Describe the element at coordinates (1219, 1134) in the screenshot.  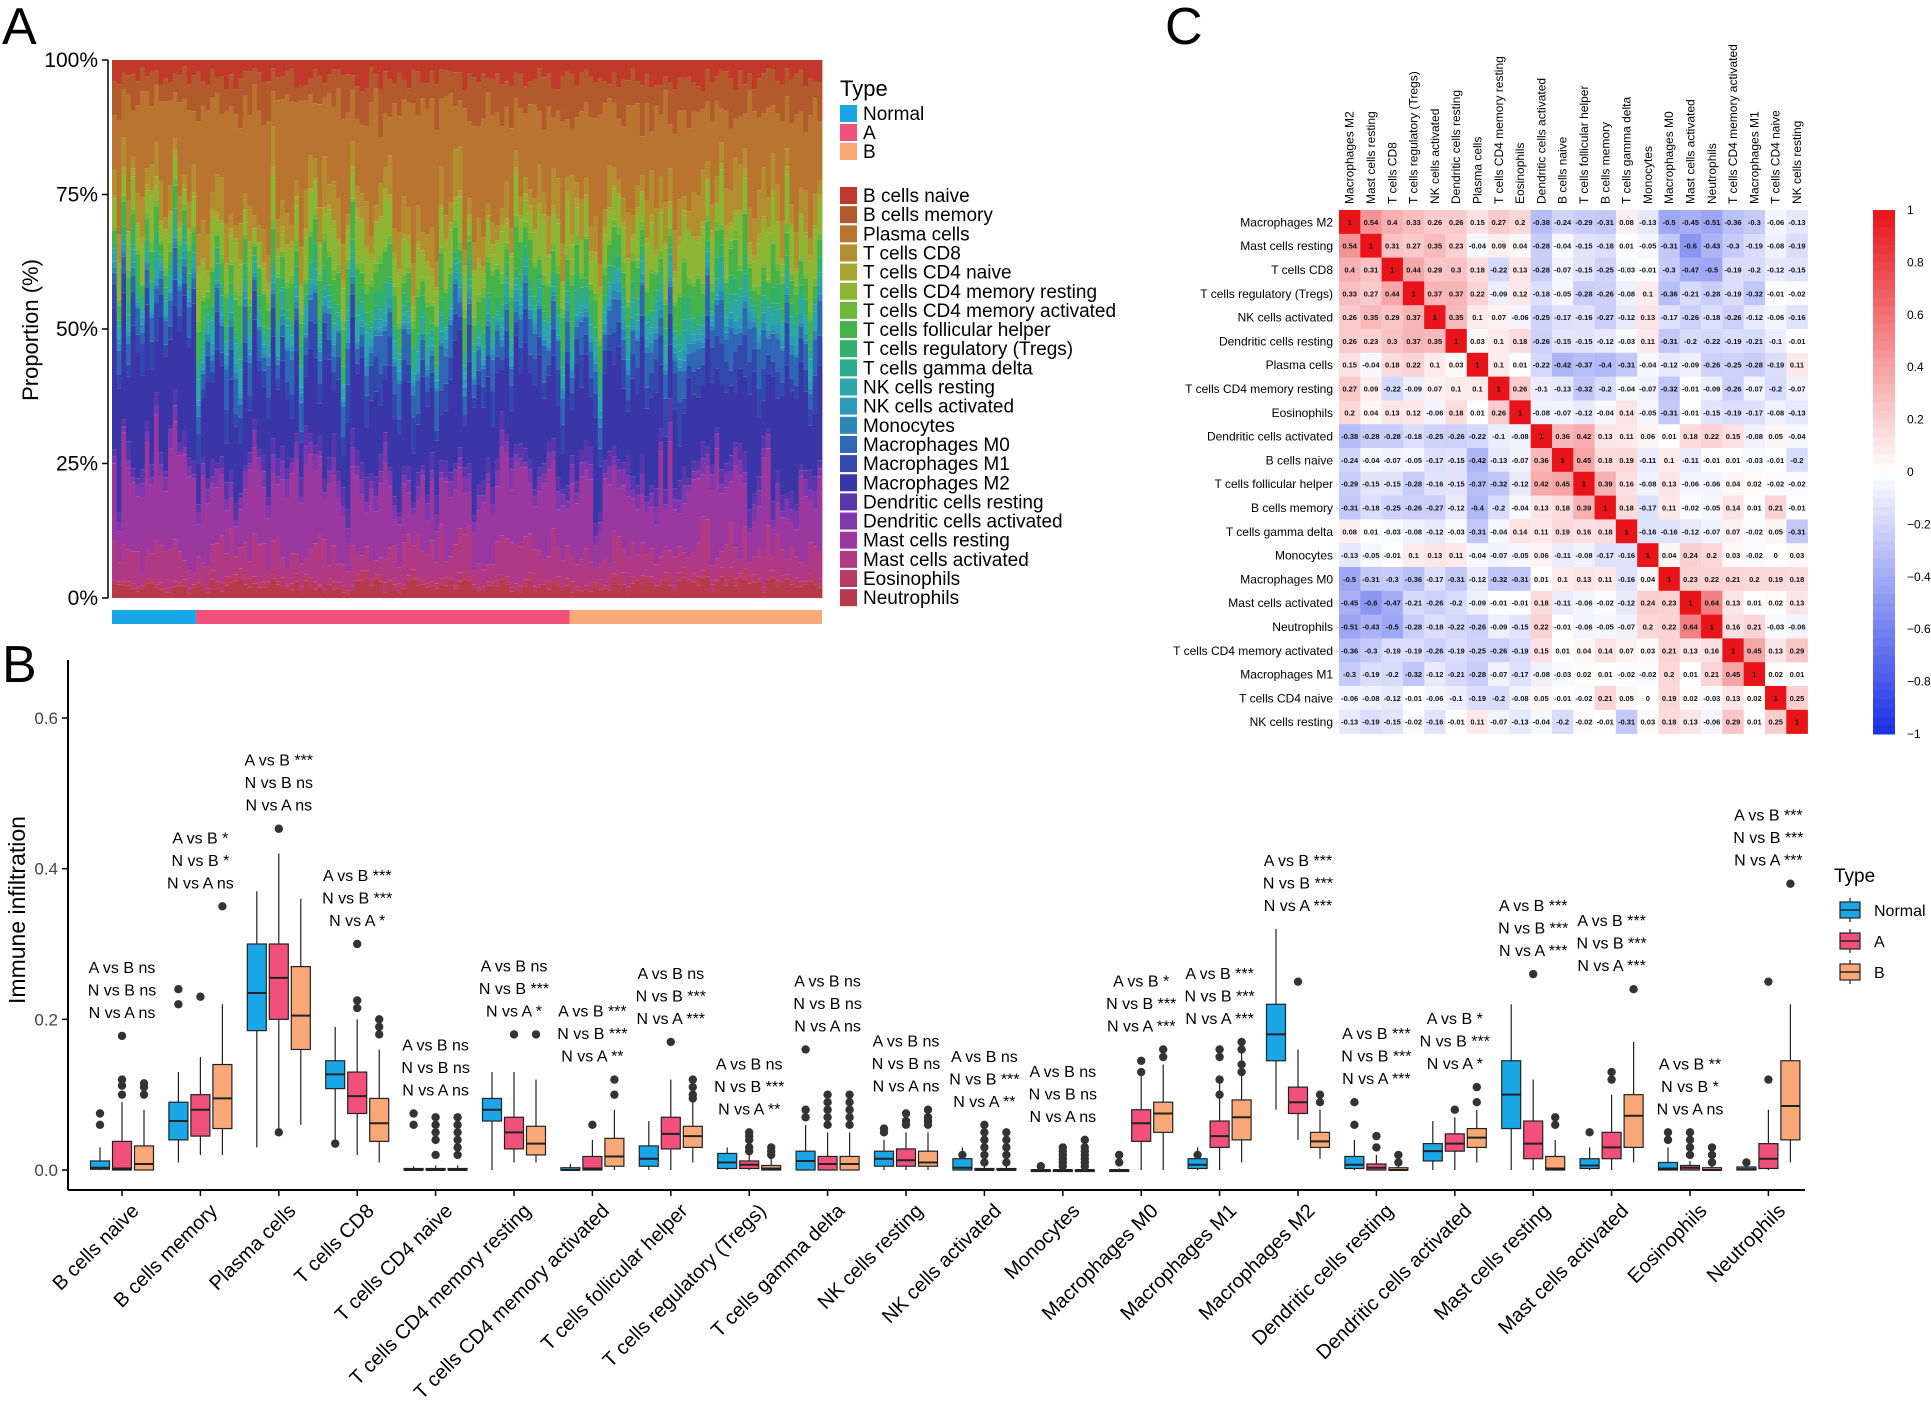
I see `box` at that location.